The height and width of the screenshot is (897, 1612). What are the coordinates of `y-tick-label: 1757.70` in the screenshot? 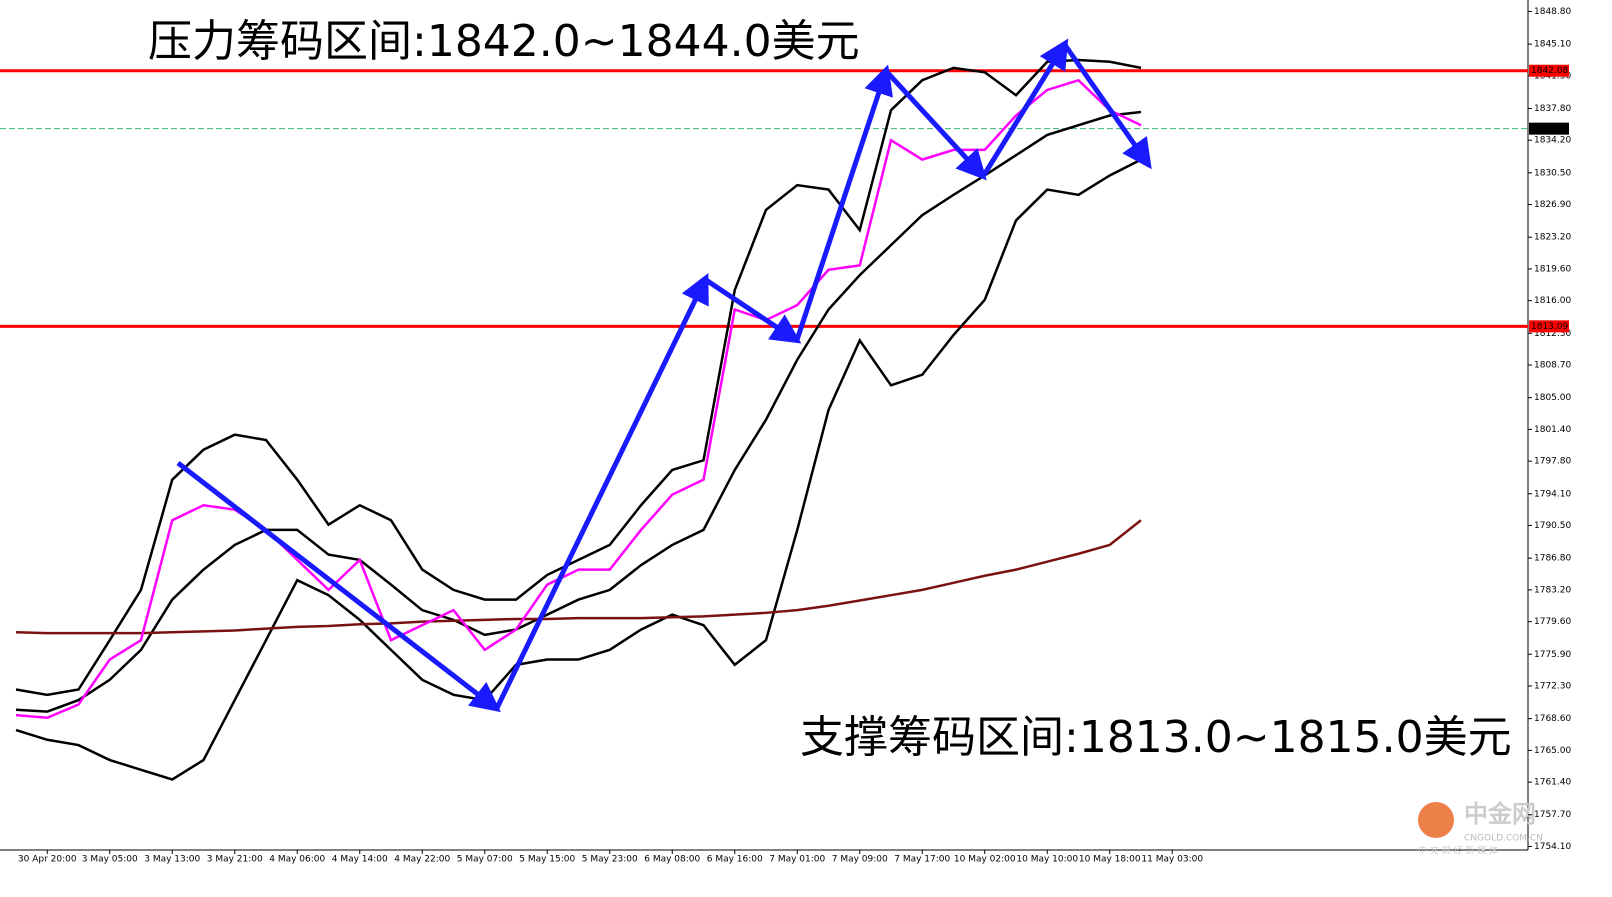 It's located at (1552, 815).